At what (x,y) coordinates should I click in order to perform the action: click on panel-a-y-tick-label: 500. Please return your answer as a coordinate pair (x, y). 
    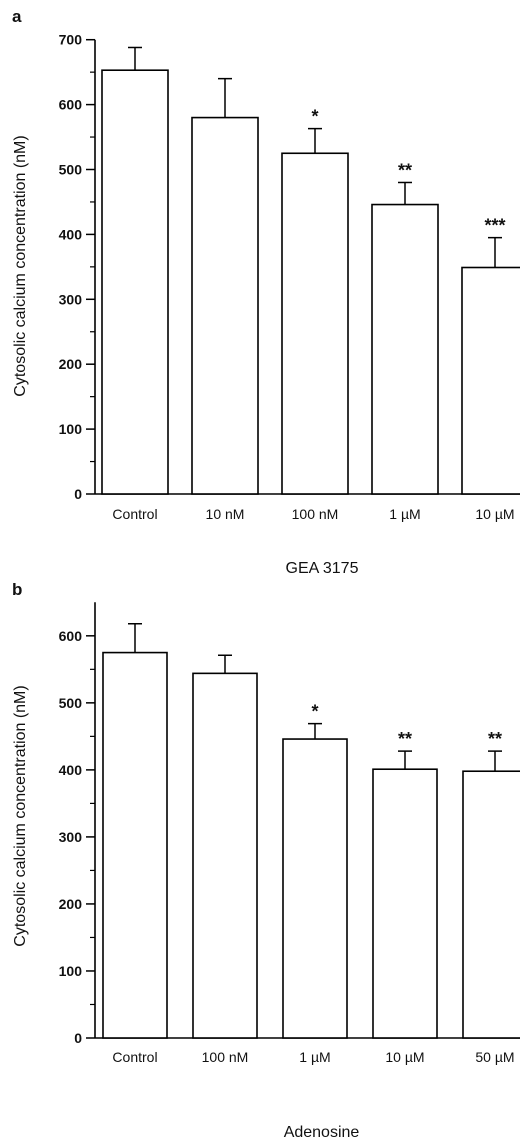
    Looking at the image, I should click on (71, 170).